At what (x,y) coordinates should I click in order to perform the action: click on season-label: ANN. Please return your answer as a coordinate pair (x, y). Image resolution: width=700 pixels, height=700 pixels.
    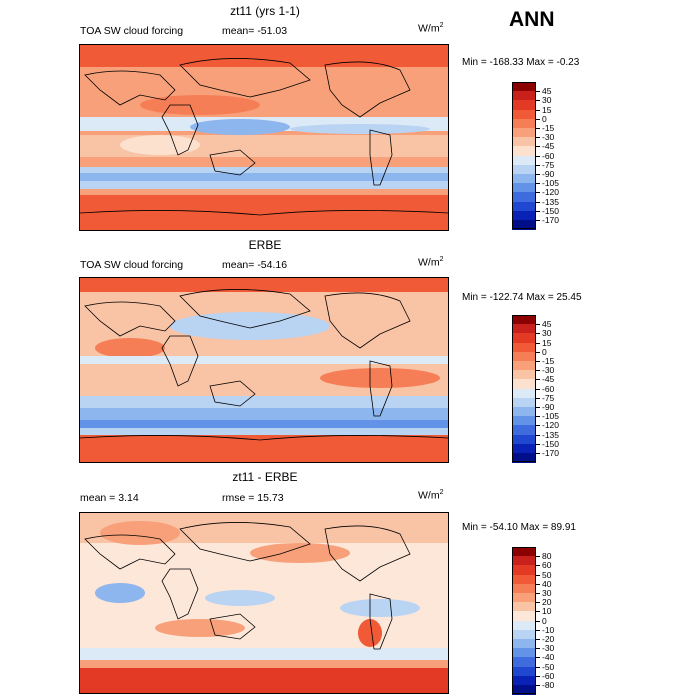
    Looking at the image, I should click on (532, 19).